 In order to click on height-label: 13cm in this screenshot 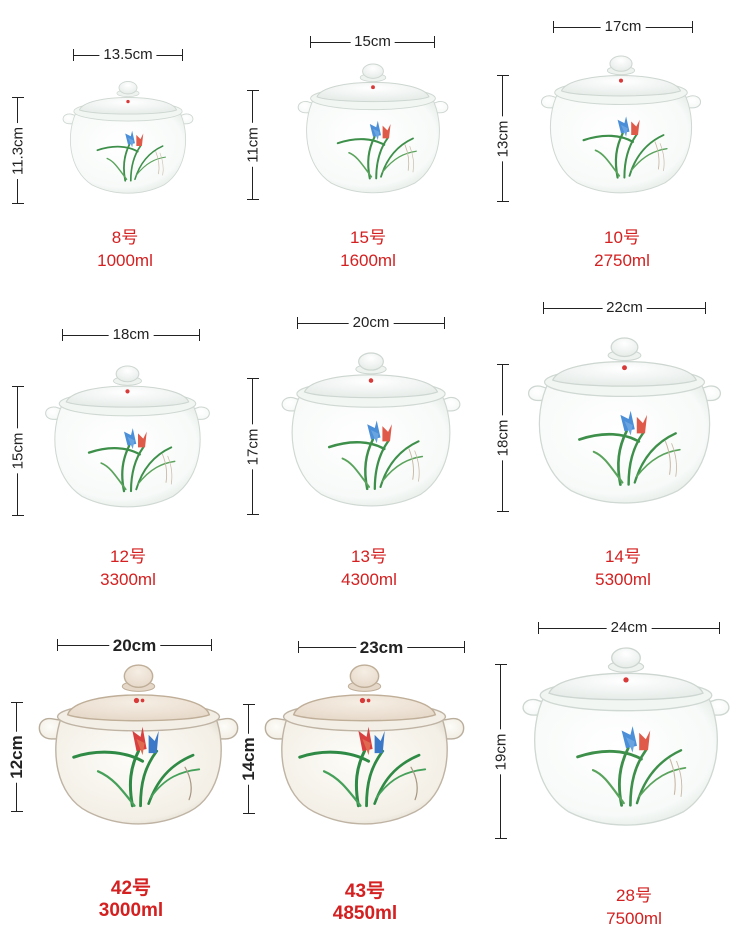, I will do `click(503, 138)`.